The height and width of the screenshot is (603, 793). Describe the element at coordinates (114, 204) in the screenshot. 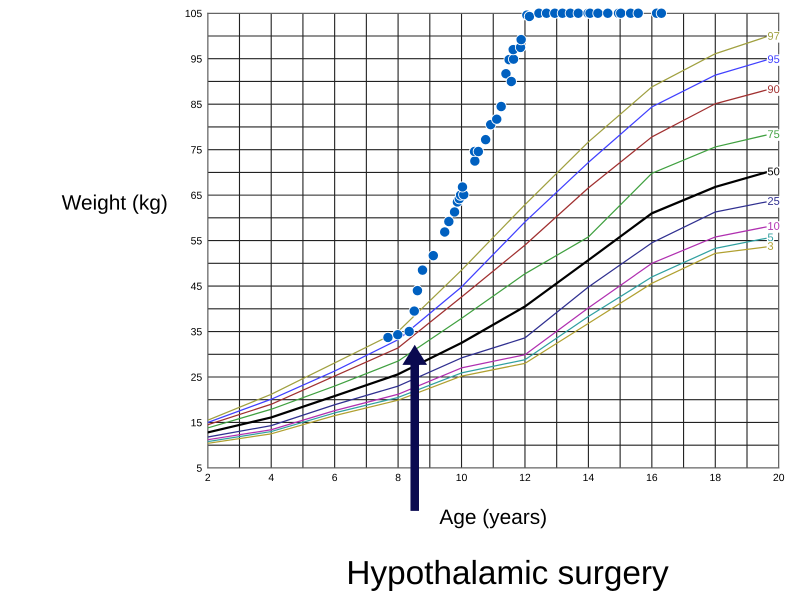

I see `y-axis-title: Weight (kg)` at that location.